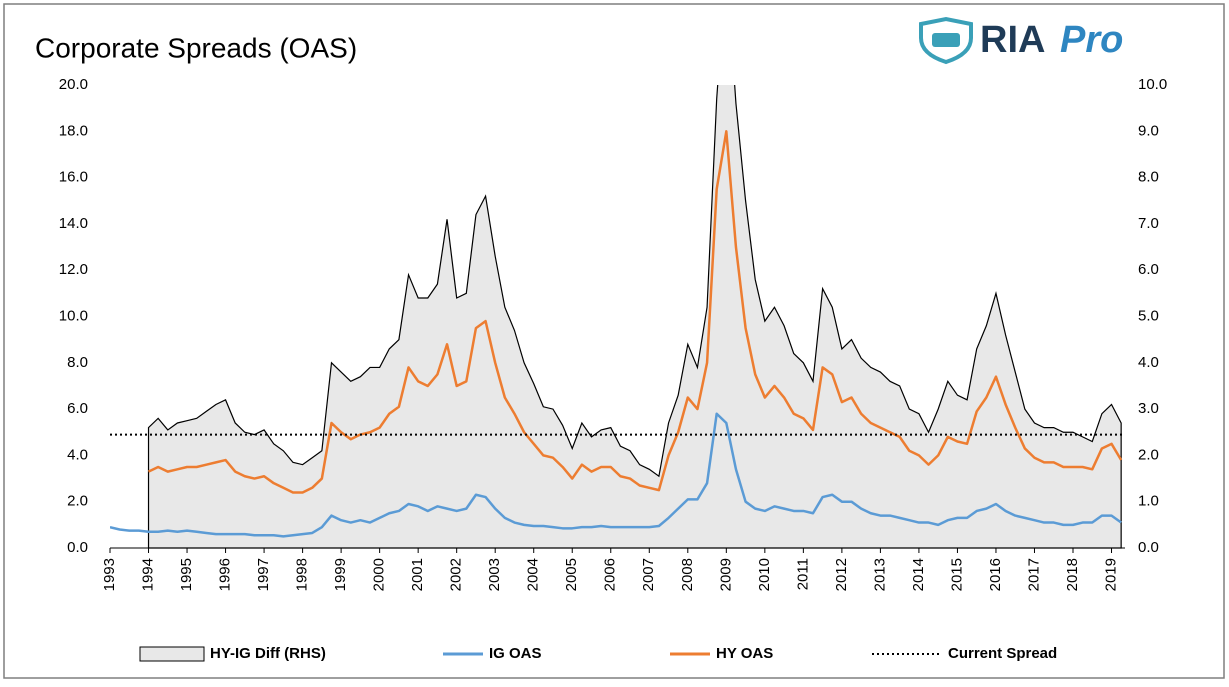 This screenshot has height=687, width=1229. What do you see at coordinates (77, 547) in the screenshot?
I see `y-tick-label: 0.0` at bounding box center [77, 547].